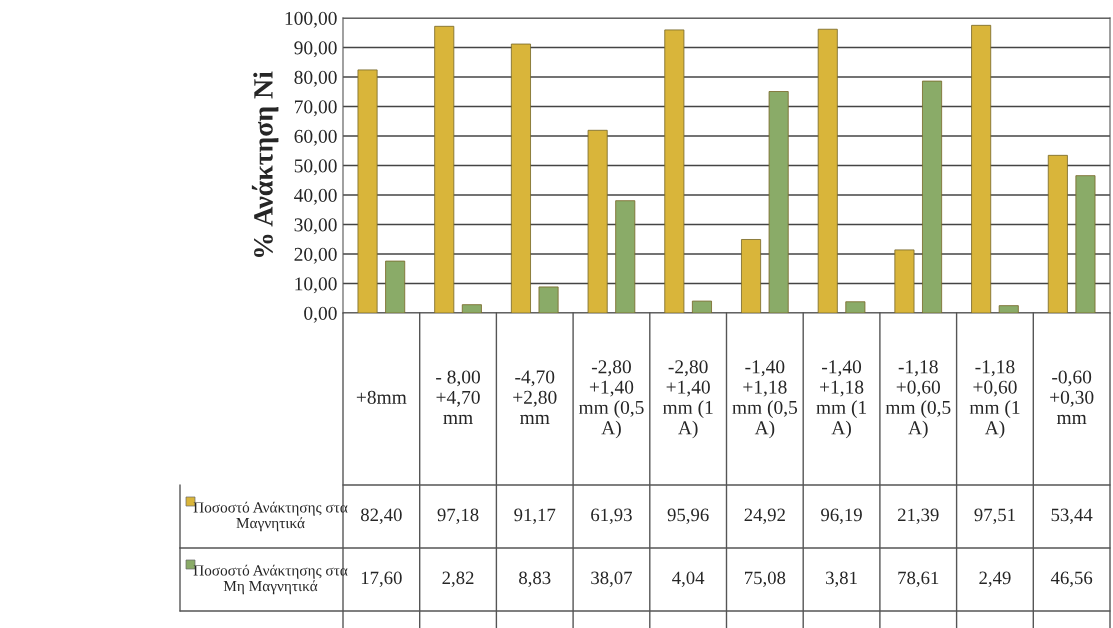  What do you see at coordinates (316, 285) in the screenshot?
I see `y-tick-label: 10,00` at bounding box center [316, 285].